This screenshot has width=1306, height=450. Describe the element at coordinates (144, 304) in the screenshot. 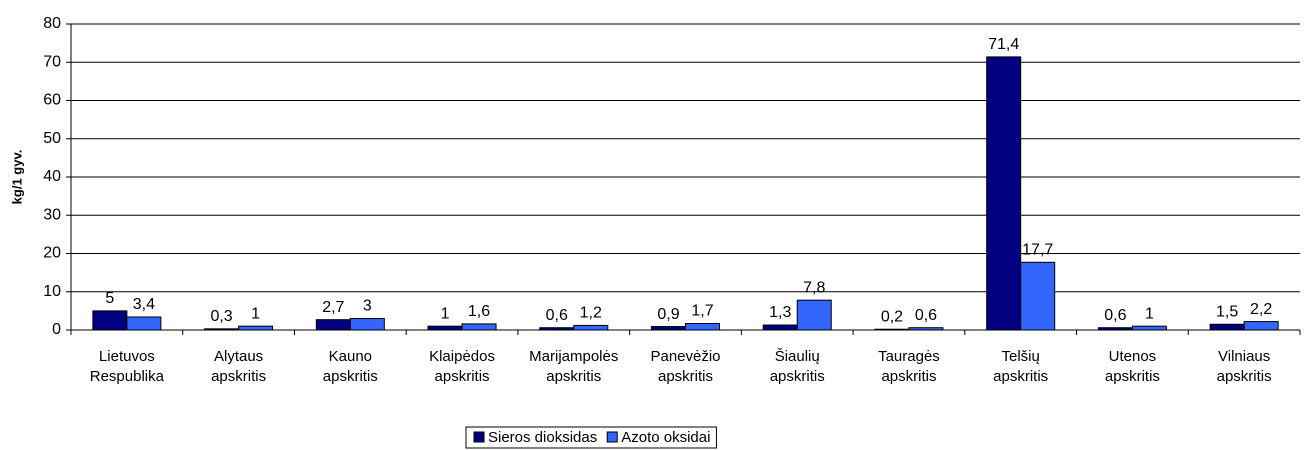

I see `data-label: 3,4` at that location.